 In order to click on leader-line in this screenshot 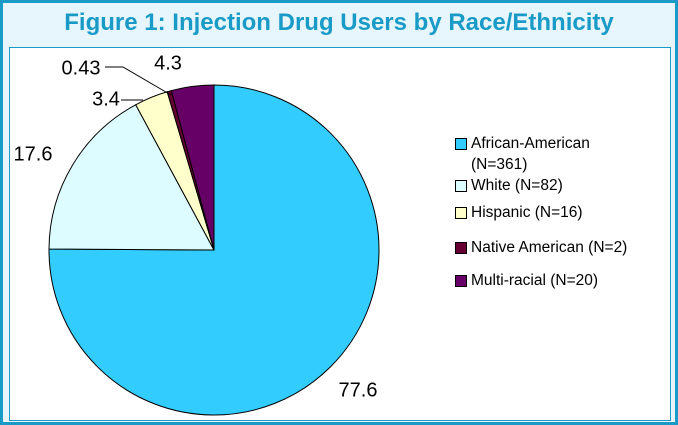, I will do `click(138, 81)`.